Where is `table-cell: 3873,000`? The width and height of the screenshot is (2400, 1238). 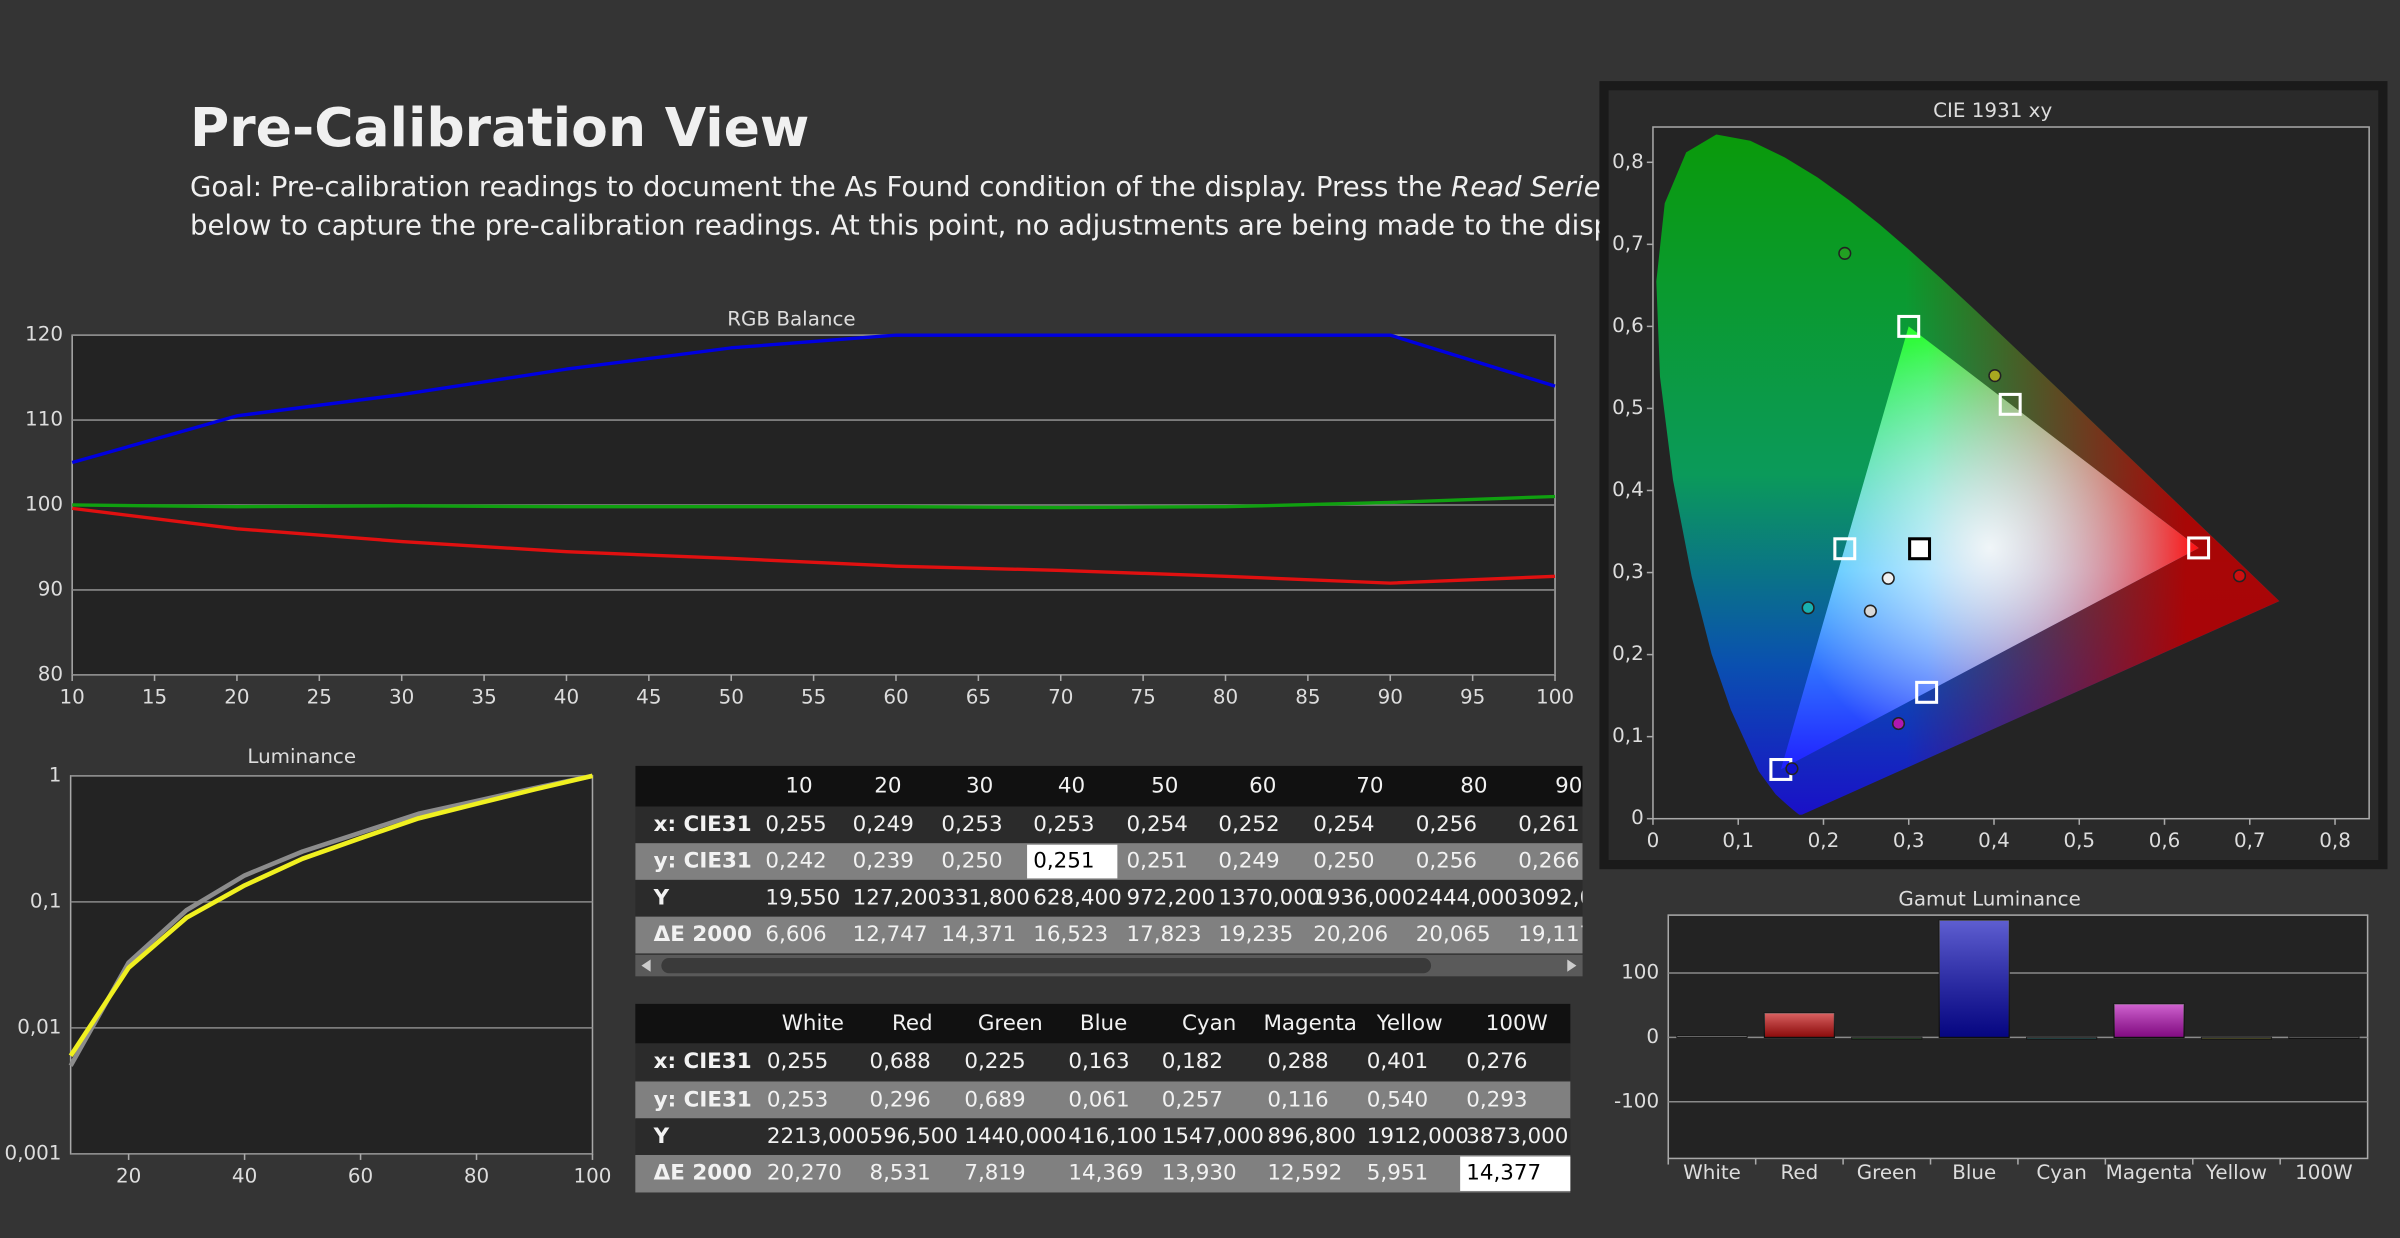
table-cell: 3873,000 is located at coordinates (1517, 1136).